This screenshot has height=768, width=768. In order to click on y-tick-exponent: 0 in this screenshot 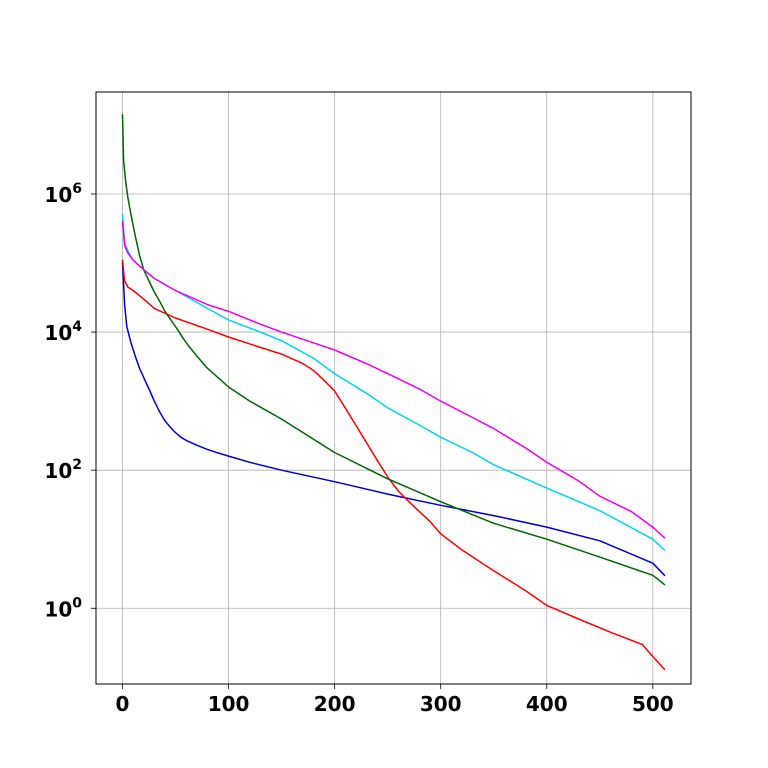, I will do `click(77, 603)`.